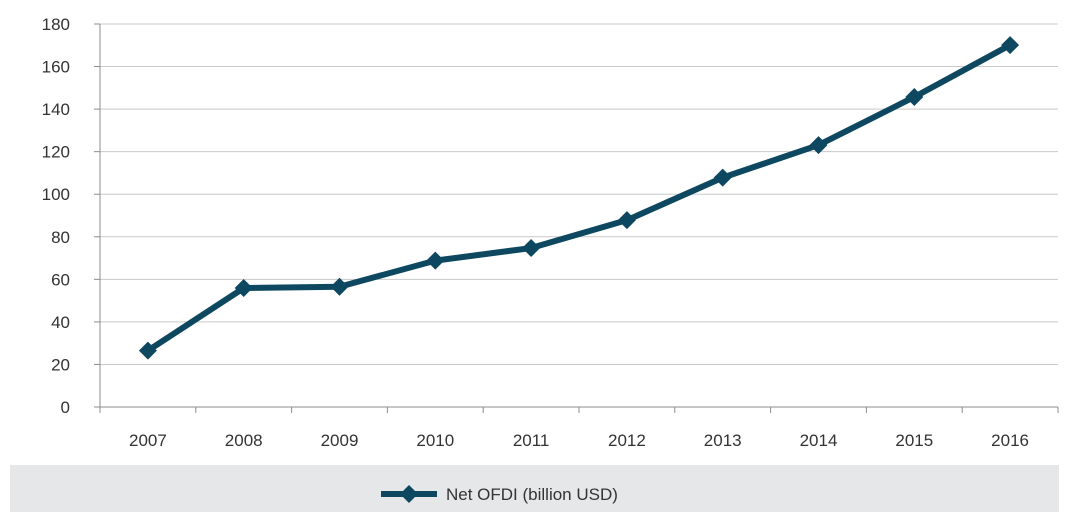 This screenshot has width=1069, height=517. What do you see at coordinates (914, 440) in the screenshot?
I see `x-tick-label: 2015` at bounding box center [914, 440].